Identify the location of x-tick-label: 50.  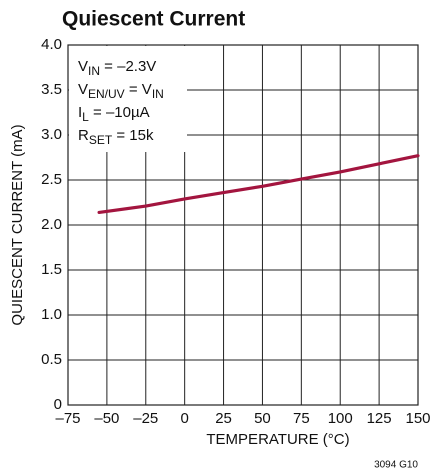
(262, 418).